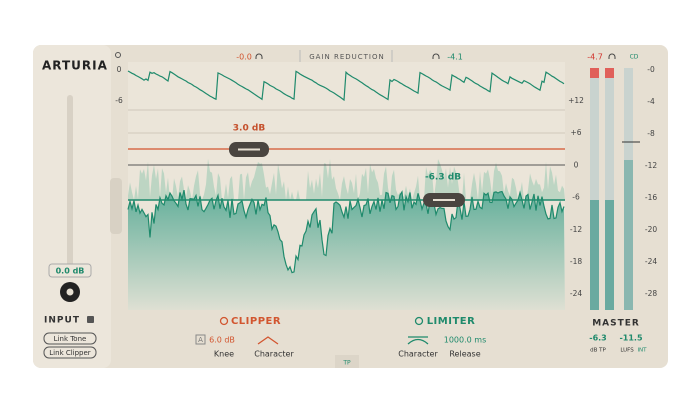 Image resolution: width=700 pixels, height=400 pixels. Describe the element at coordinates (435, 56) in the screenshot. I see `headphone-icon` at that location.